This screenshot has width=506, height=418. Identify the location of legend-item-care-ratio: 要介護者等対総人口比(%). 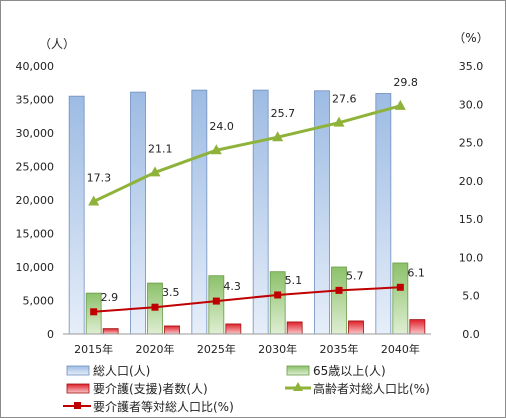
(148, 406).